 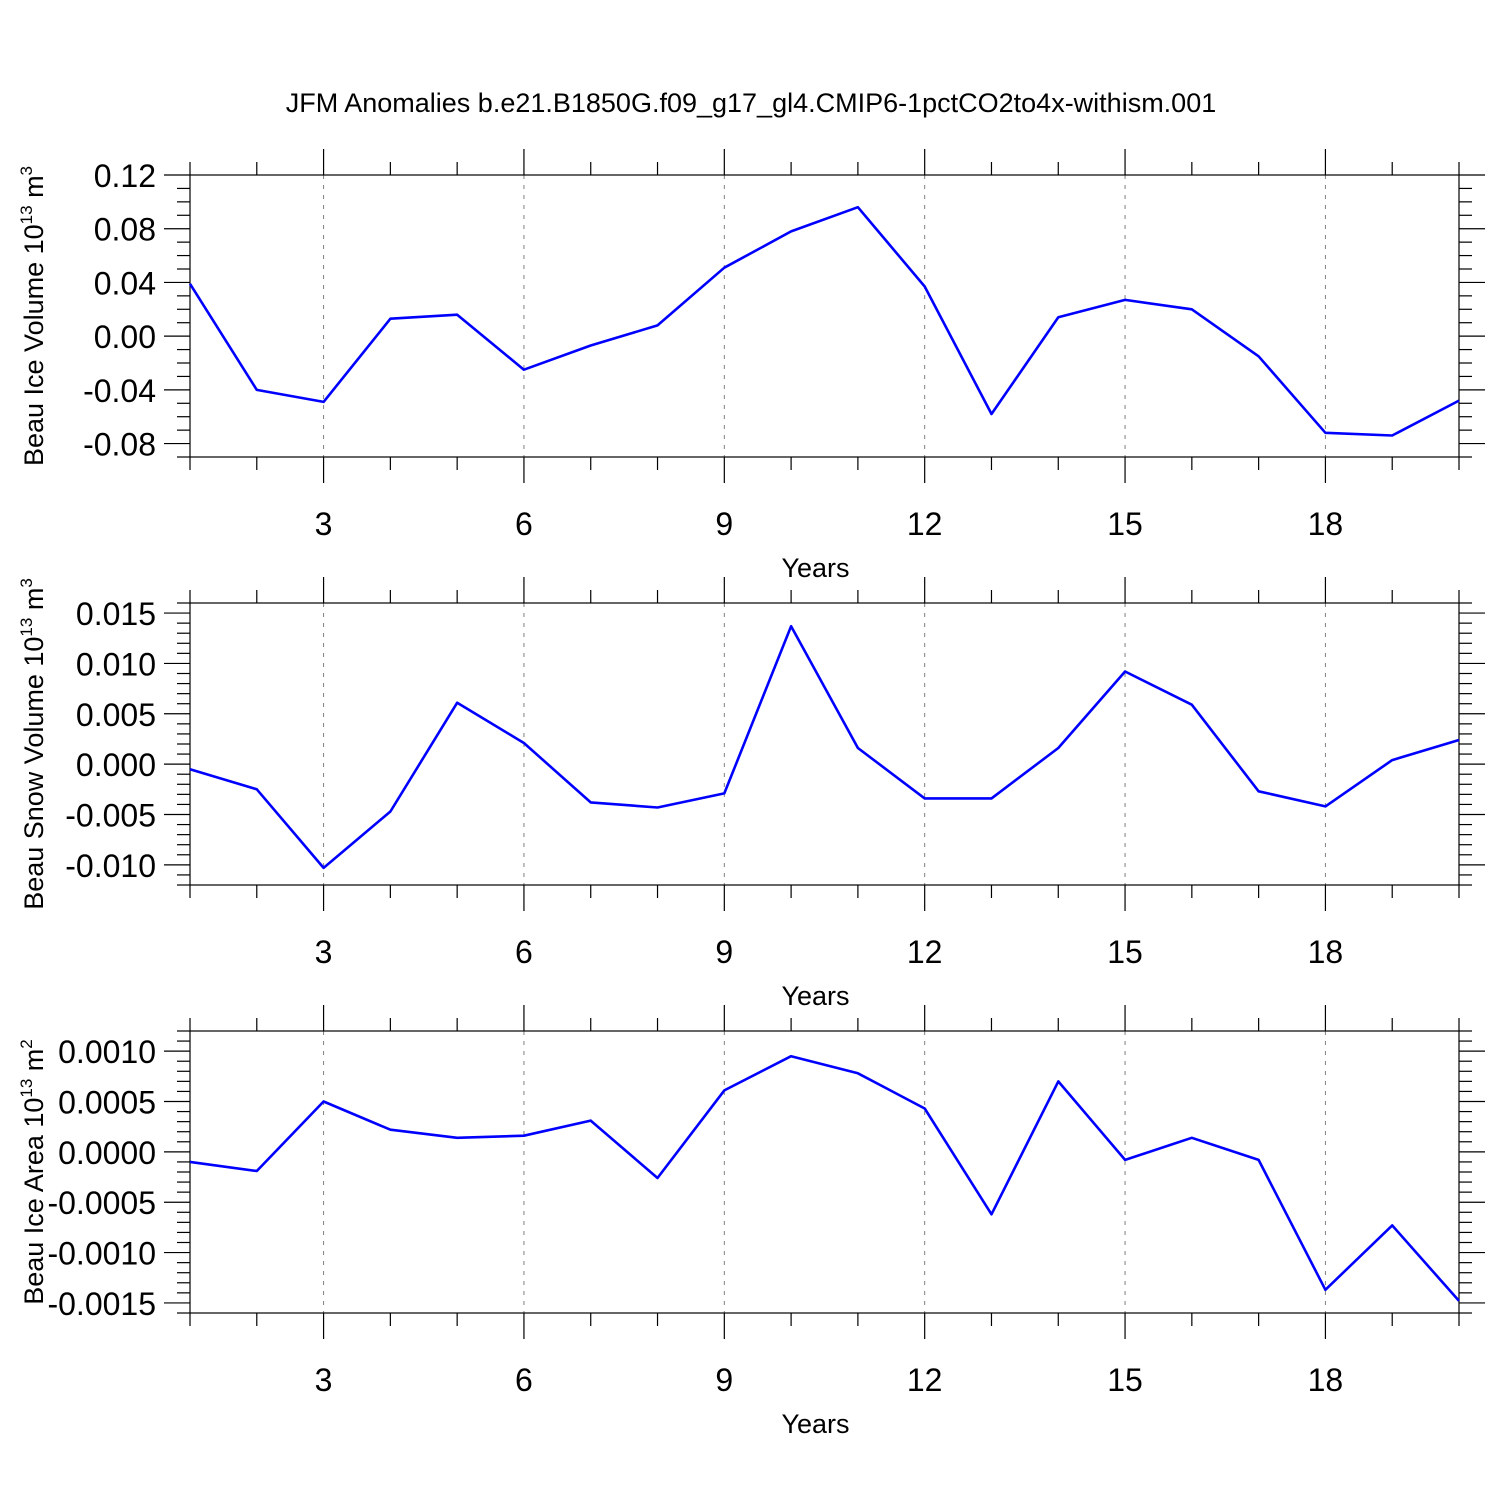 What do you see at coordinates (101, 1203) in the screenshot?
I see `y-tick-label: -0.0005` at bounding box center [101, 1203].